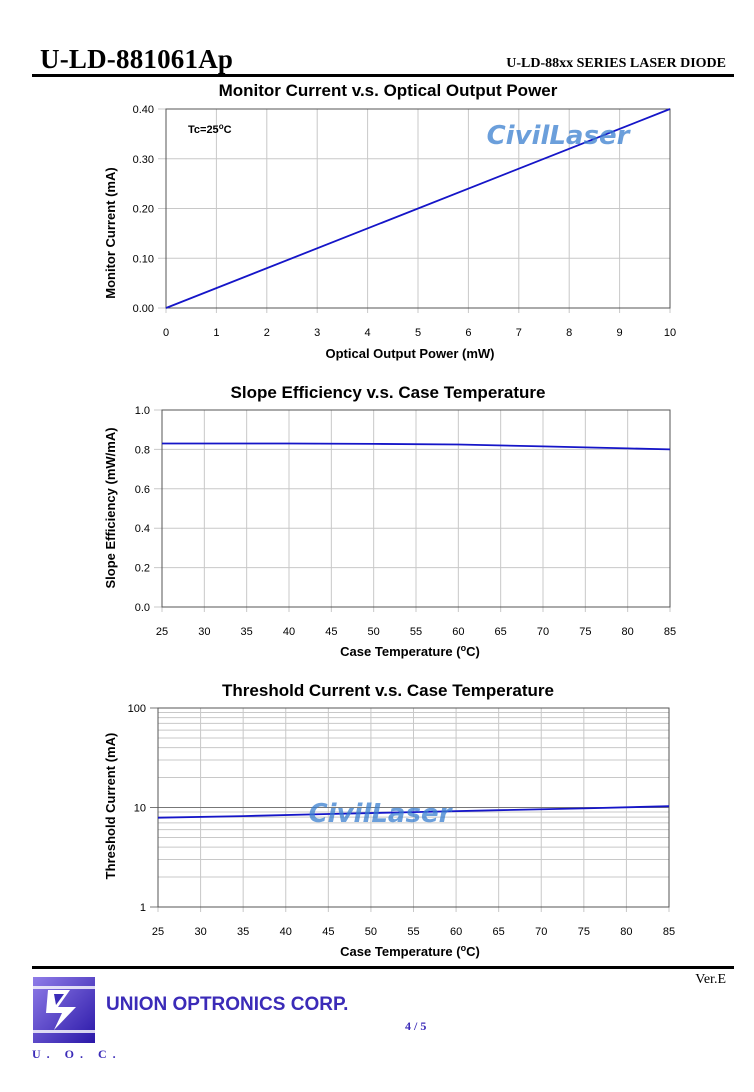 The height and width of the screenshot is (1092, 754). I want to click on x-tick-label: 7, so click(519, 333).